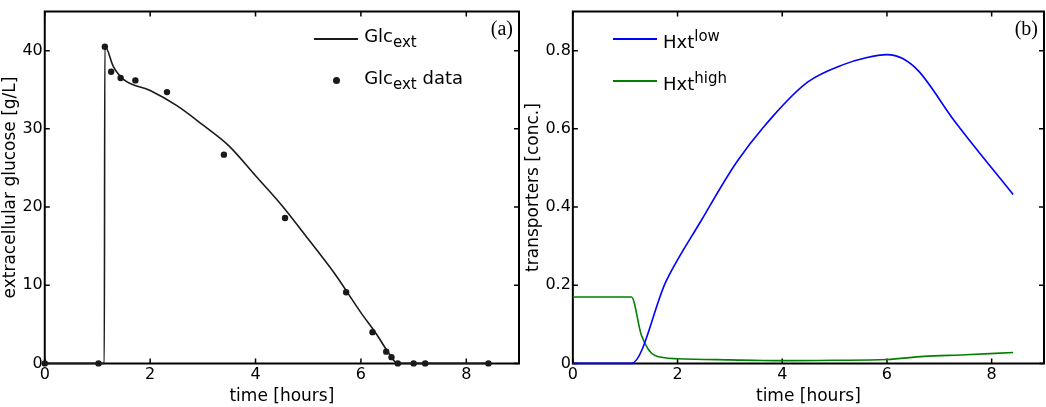  I want to click on y-tick-label: 0.6, so click(558, 128).